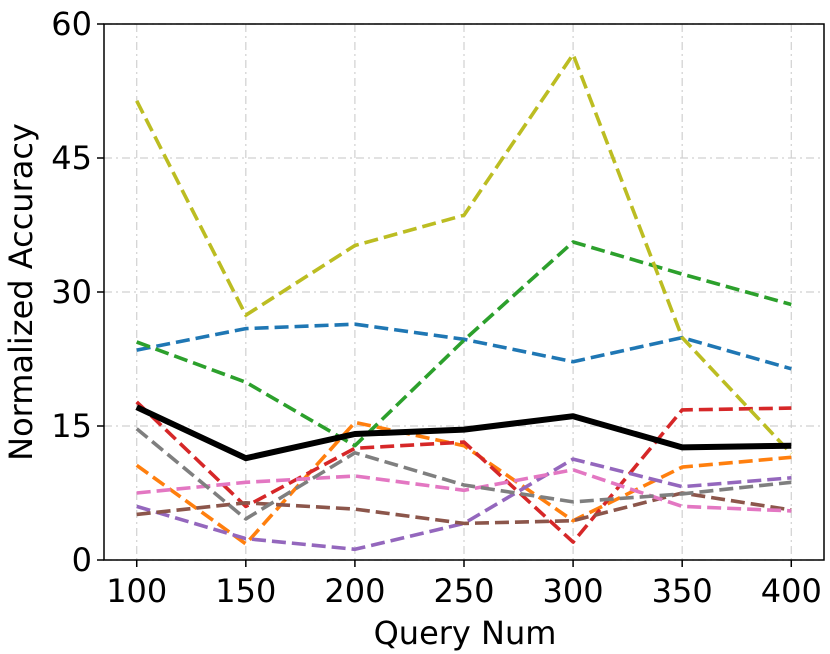  What do you see at coordinates (465, 633) in the screenshot?
I see `x-axis-label: Query Num` at bounding box center [465, 633].